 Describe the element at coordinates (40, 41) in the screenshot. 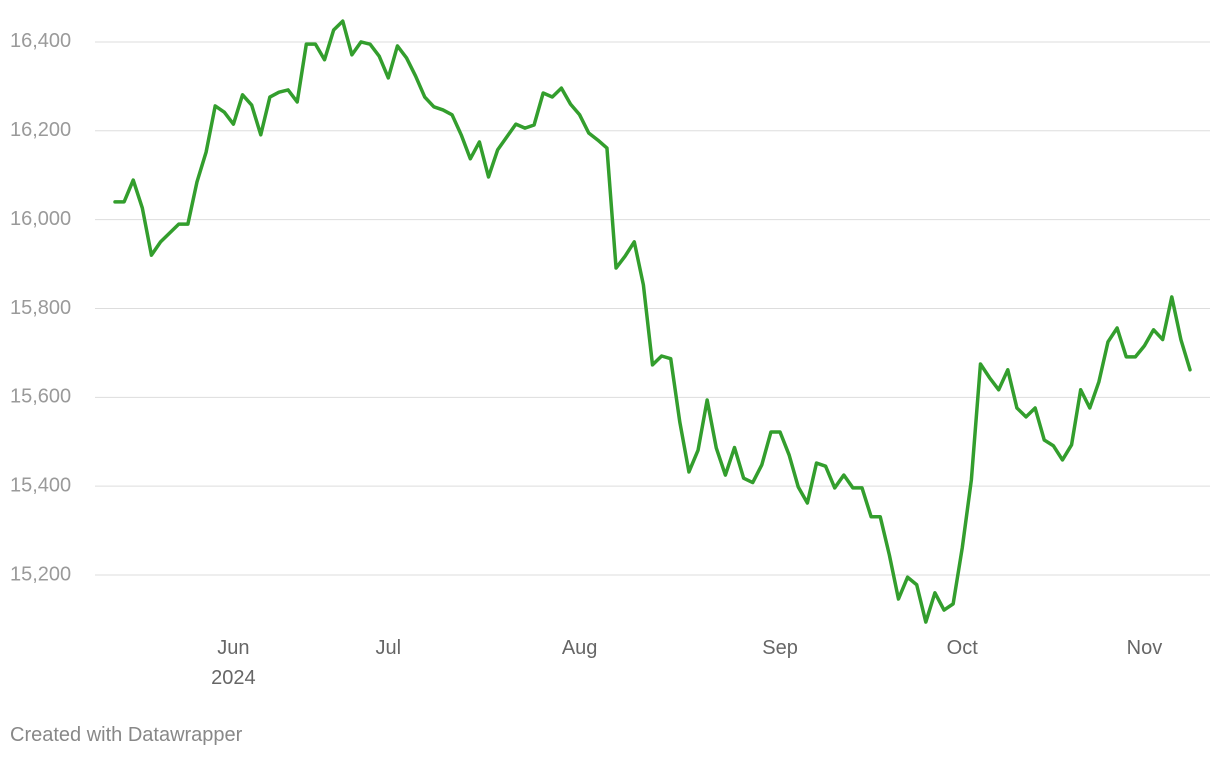

I see `y-tick-label: 16,400` at that location.